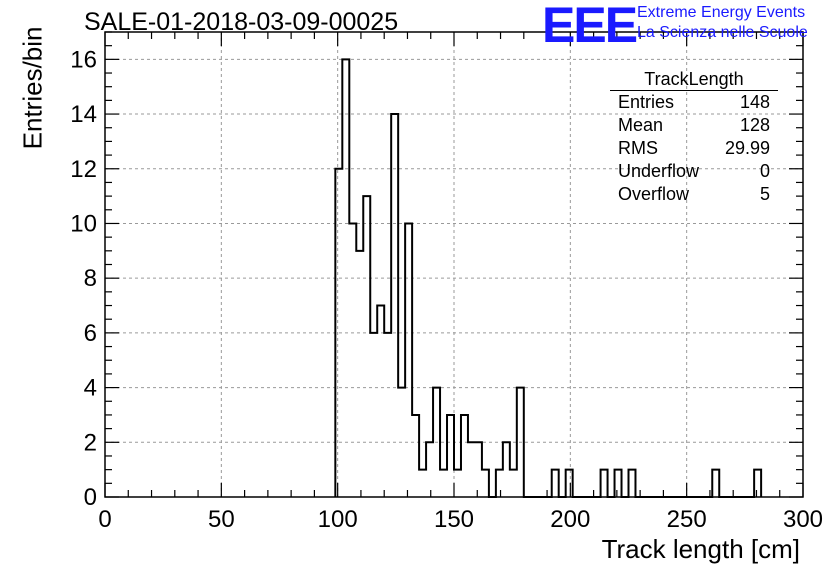 The image size is (836, 572). I want to click on stats-label: Underflow, so click(659, 171).